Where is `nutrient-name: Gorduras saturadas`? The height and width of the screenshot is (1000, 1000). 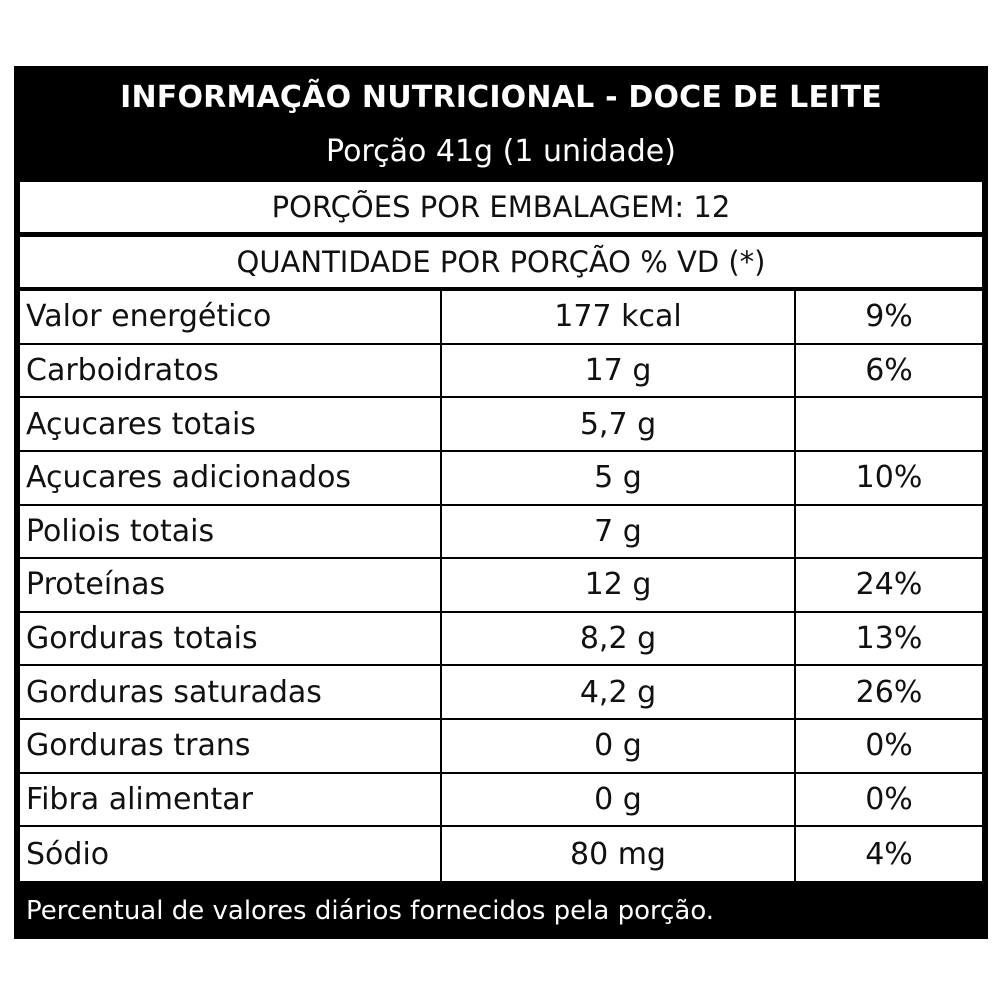 nutrient-name: Gorduras saturadas is located at coordinates (231, 693).